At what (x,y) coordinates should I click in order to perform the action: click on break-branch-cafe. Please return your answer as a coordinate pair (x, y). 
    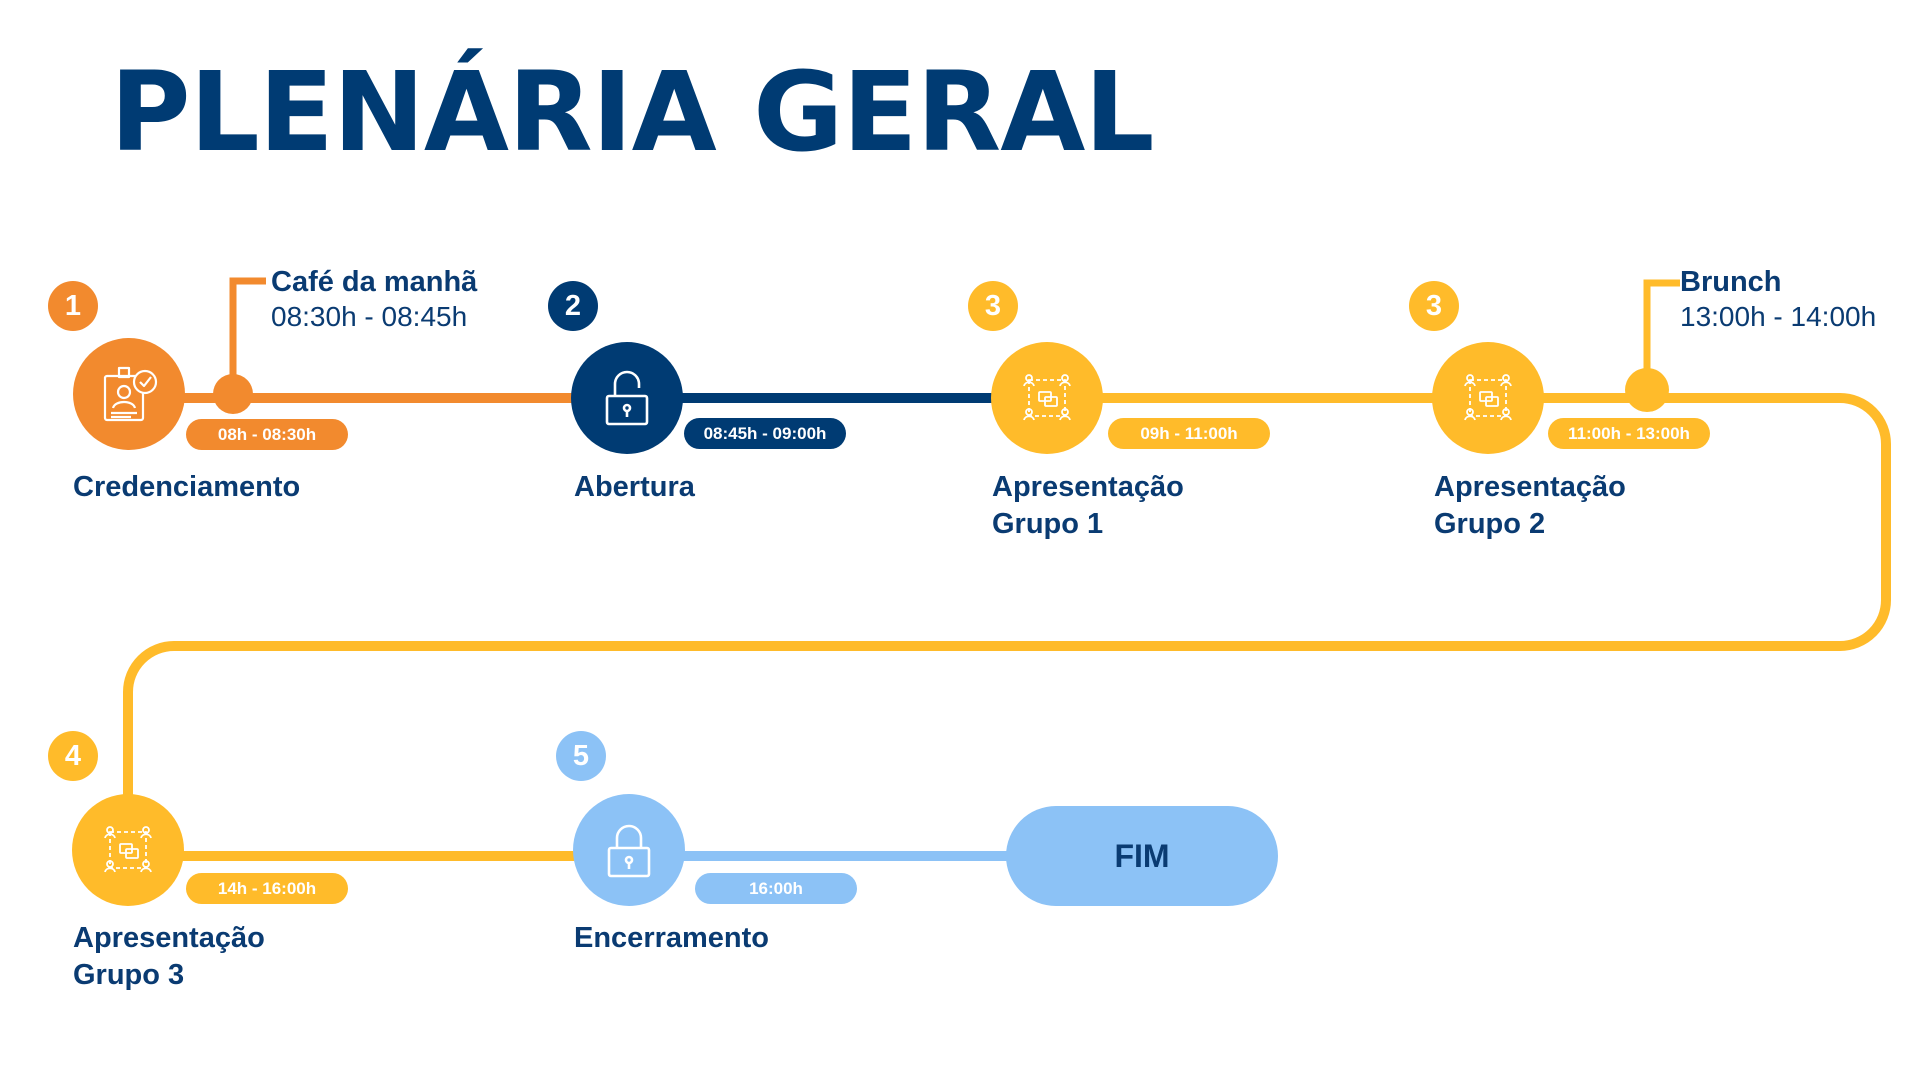
    Looking at the image, I should click on (247, 337).